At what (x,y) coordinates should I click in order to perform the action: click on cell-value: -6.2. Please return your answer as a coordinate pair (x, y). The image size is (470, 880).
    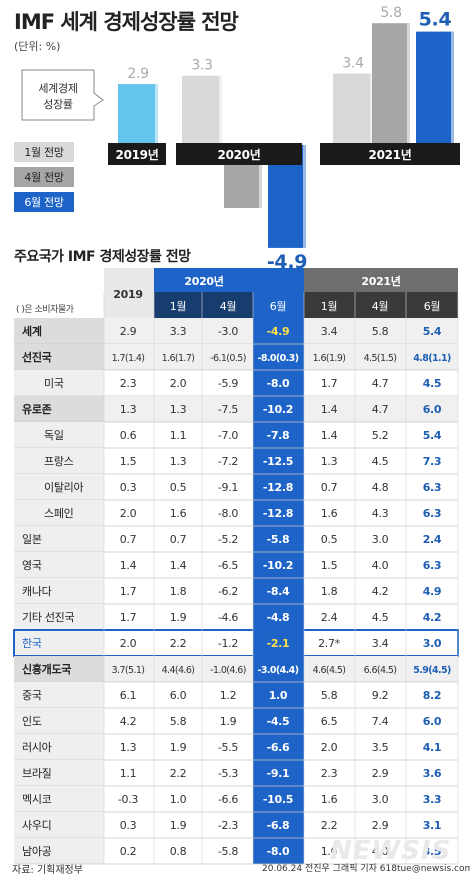
    Looking at the image, I should click on (228, 591).